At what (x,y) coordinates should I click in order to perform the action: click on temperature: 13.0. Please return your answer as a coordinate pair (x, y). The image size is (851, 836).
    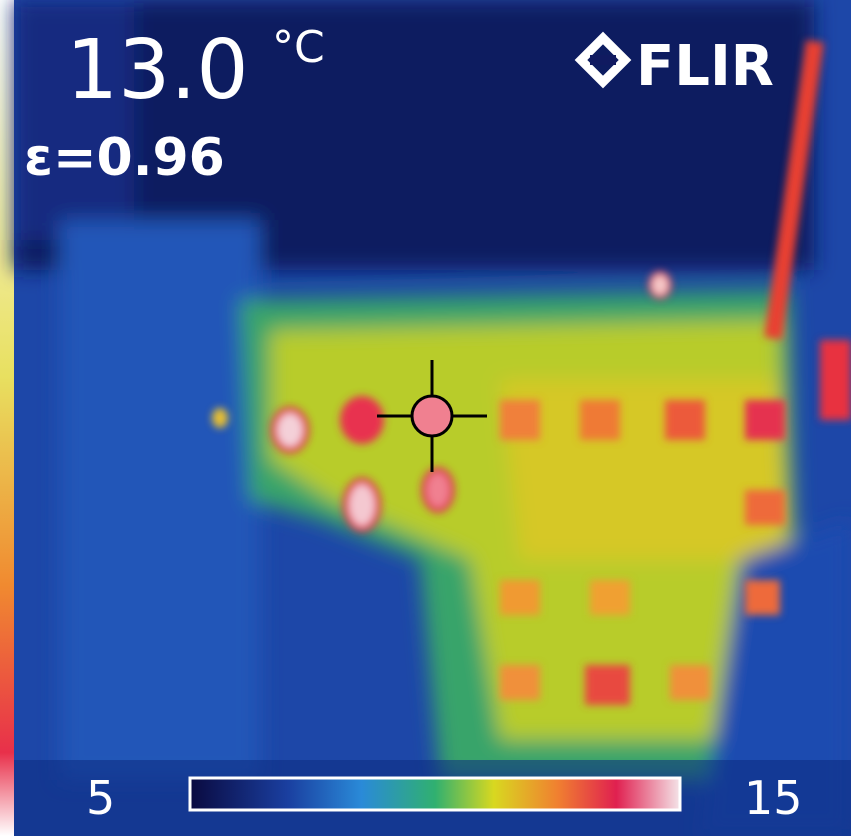
    Looking at the image, I should click on (157, 70).